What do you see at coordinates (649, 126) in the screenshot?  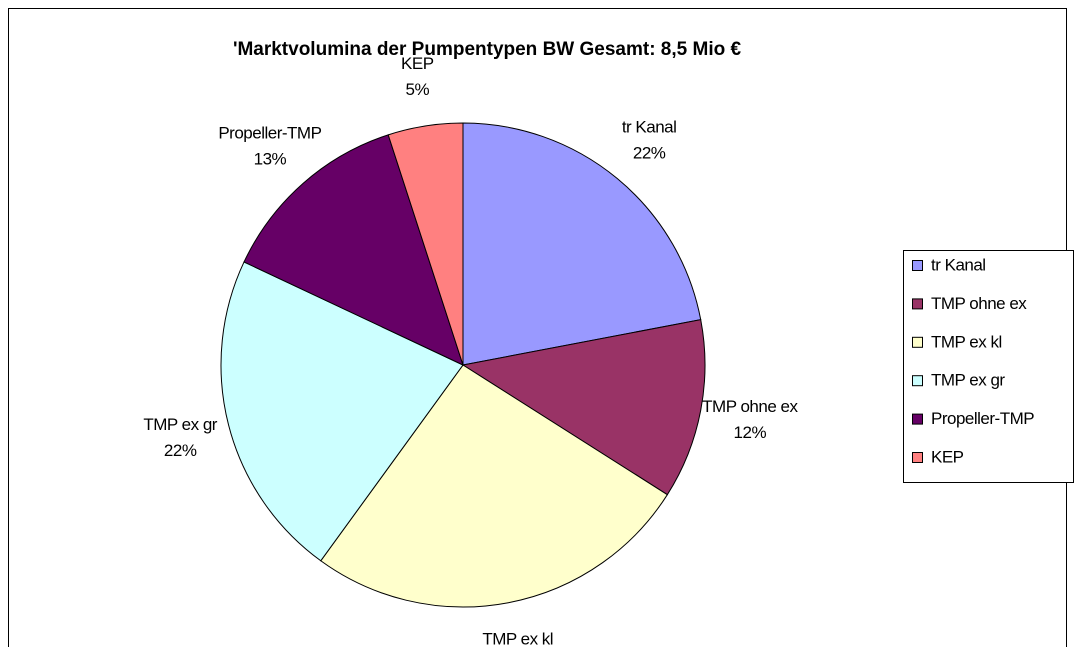 I see `slice-label: tr Kanal` at bounding box center [649, 126].